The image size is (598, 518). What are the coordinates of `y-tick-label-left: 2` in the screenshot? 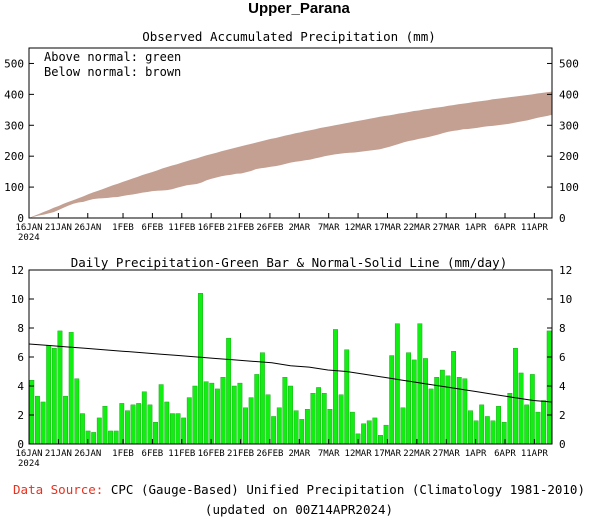 It's located at (20, 415).